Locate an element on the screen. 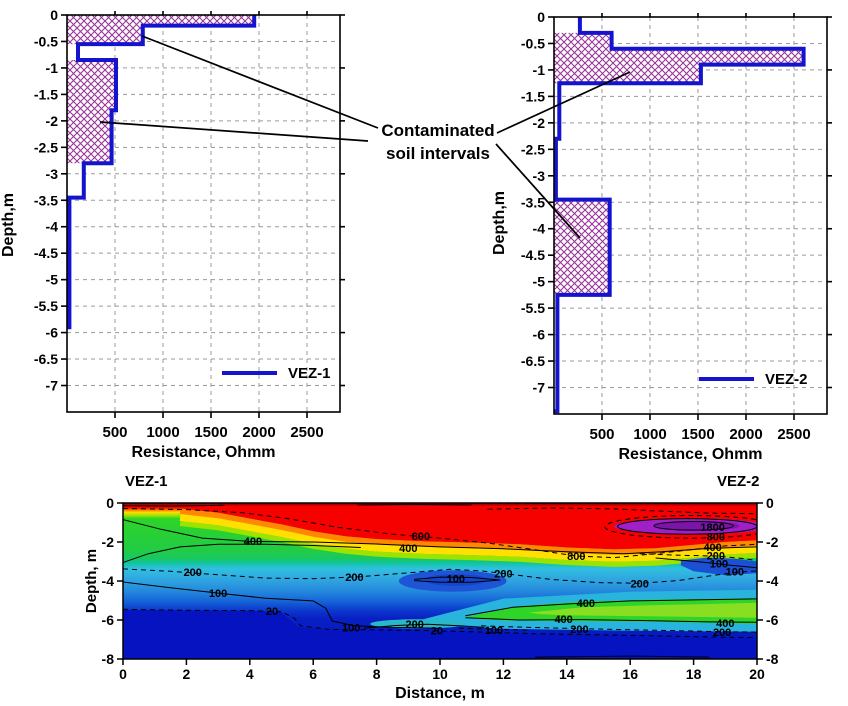 The width and height of the screenshot is (848, 706). y-tick-label: -3 is located at coordinates (539, 176).